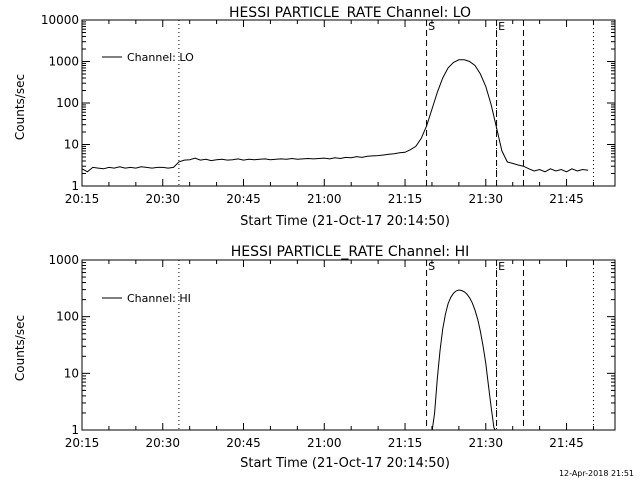 The height and width of the screenshot is (480, 640). Describe the element at coordinates (20, 107) in the screenshot. I see `lo-y-axis-label: Counts/sec` at that location.